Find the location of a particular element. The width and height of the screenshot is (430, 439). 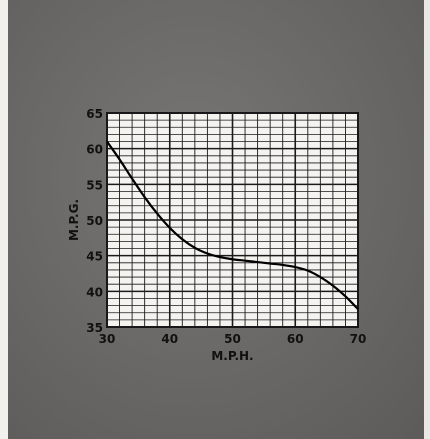

page-edge-left is located at coordinates (4, 219).